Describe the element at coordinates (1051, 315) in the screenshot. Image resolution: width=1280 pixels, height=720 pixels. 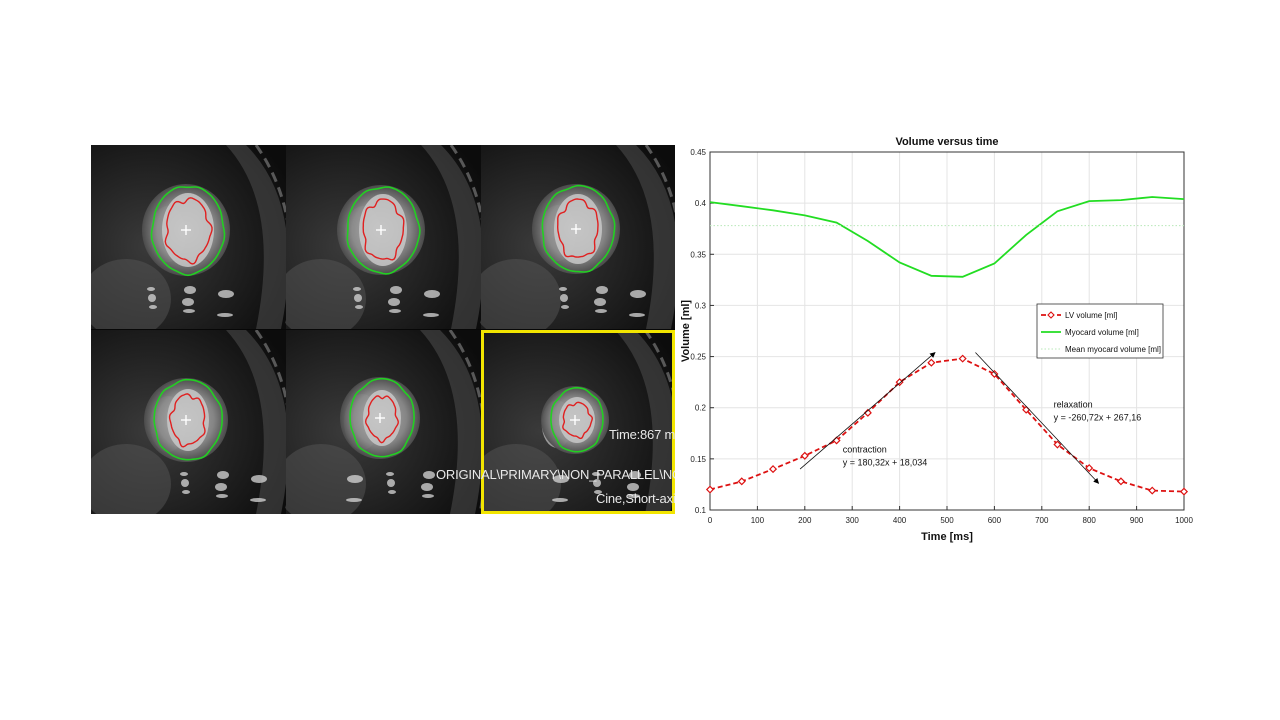
I see `legend-marker` at that location.